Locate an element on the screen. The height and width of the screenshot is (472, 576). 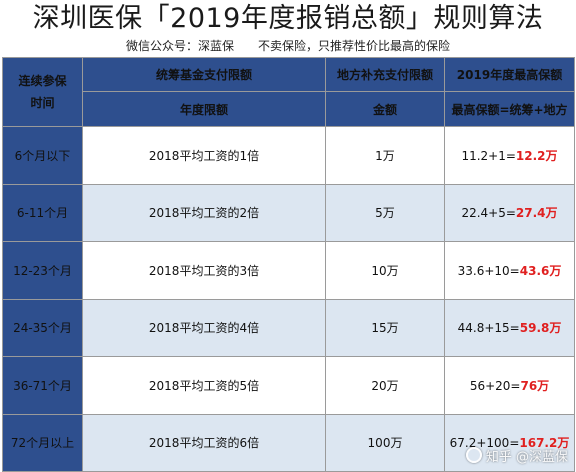
max-amount-cell: 44.8+15=59.8万 is located at coordinates (509, 327).